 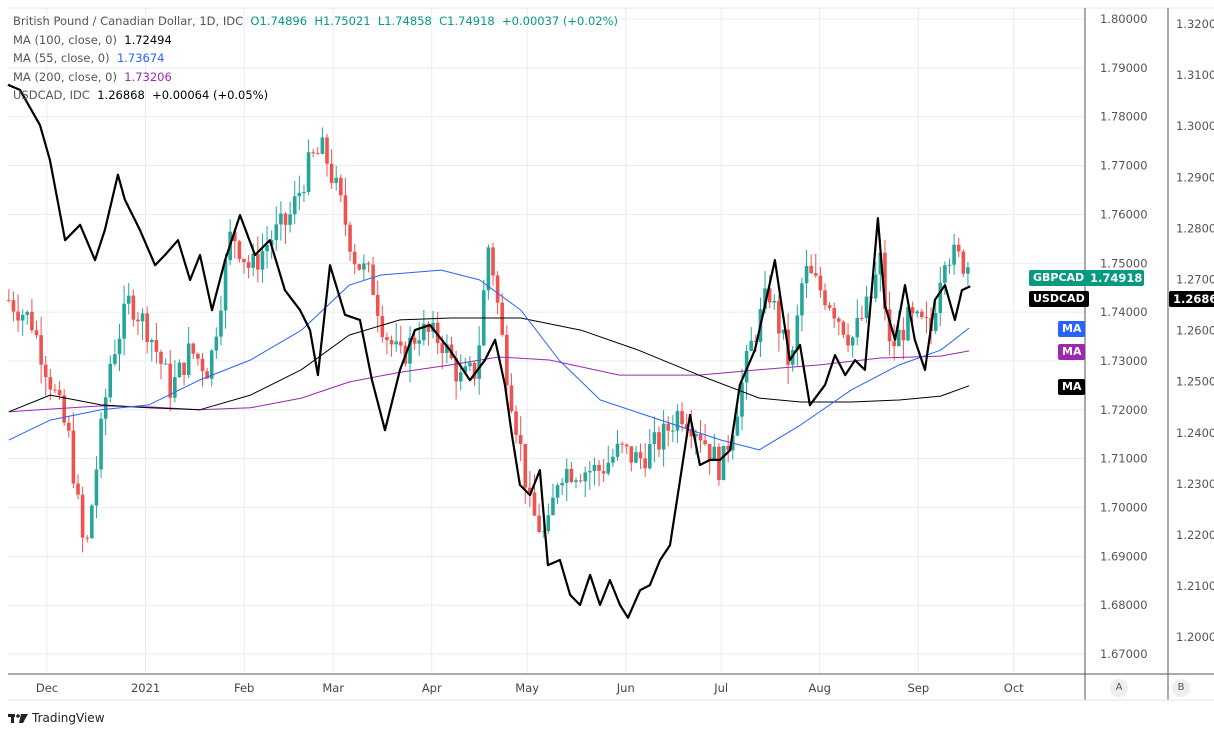 I want to click on gbpcad-price-label: 1.74918, so click(x=1115, y=278).